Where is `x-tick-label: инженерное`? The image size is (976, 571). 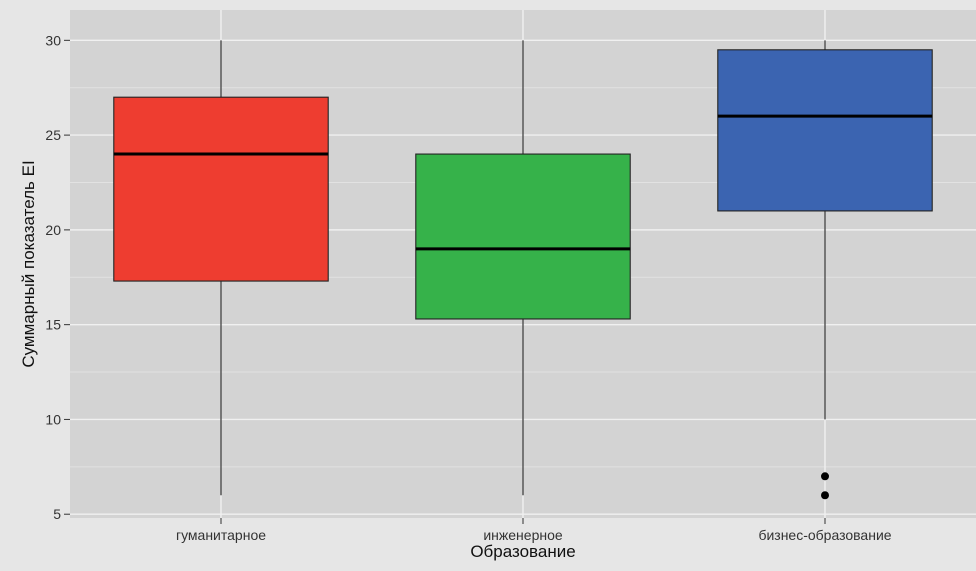
x-tick-label: инженерное is located at coordinates (523, 535).